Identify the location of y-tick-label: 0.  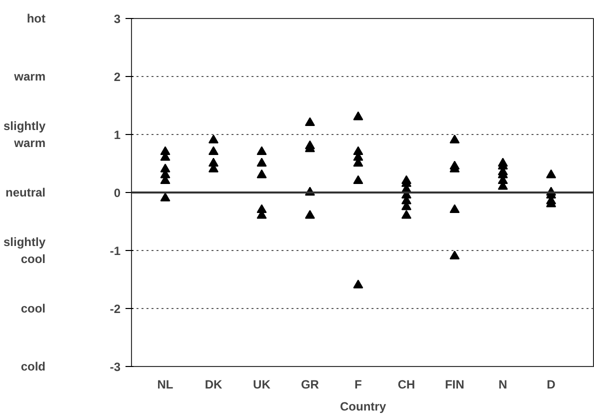
(117, 193).